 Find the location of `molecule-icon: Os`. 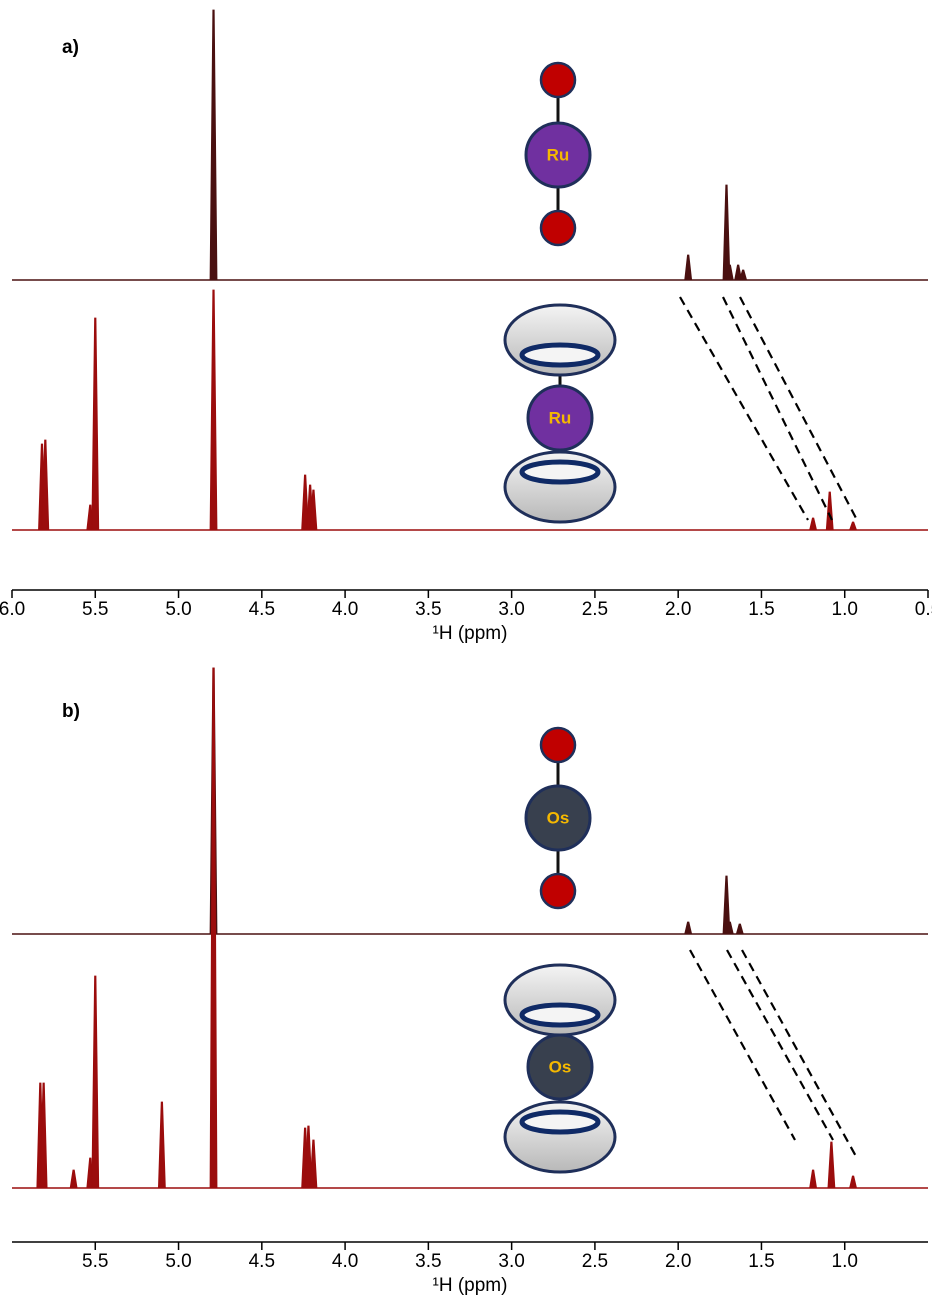

molecule-icon: Os is located at coordinates (558, 818).